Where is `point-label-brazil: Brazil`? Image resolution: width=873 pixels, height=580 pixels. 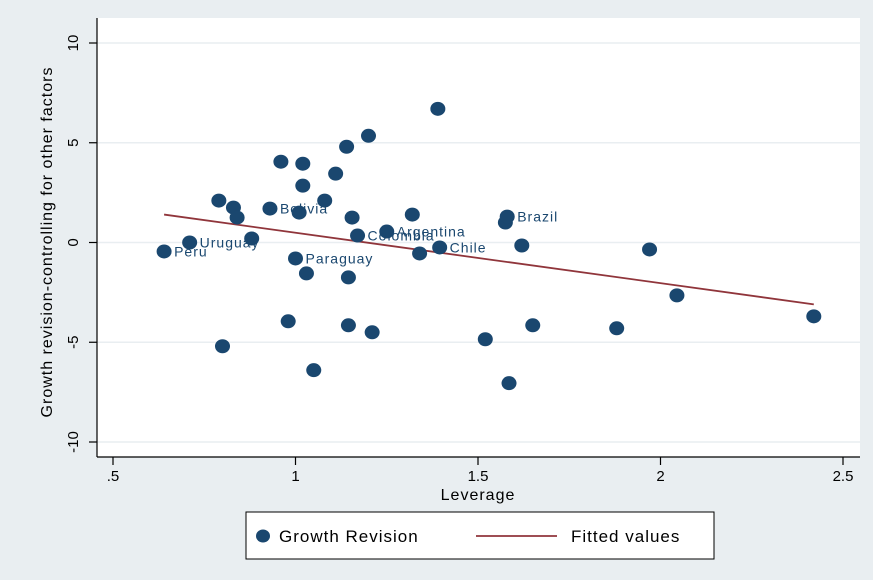 point-label-brazil: Brazil is located at coordinates (537, 217).